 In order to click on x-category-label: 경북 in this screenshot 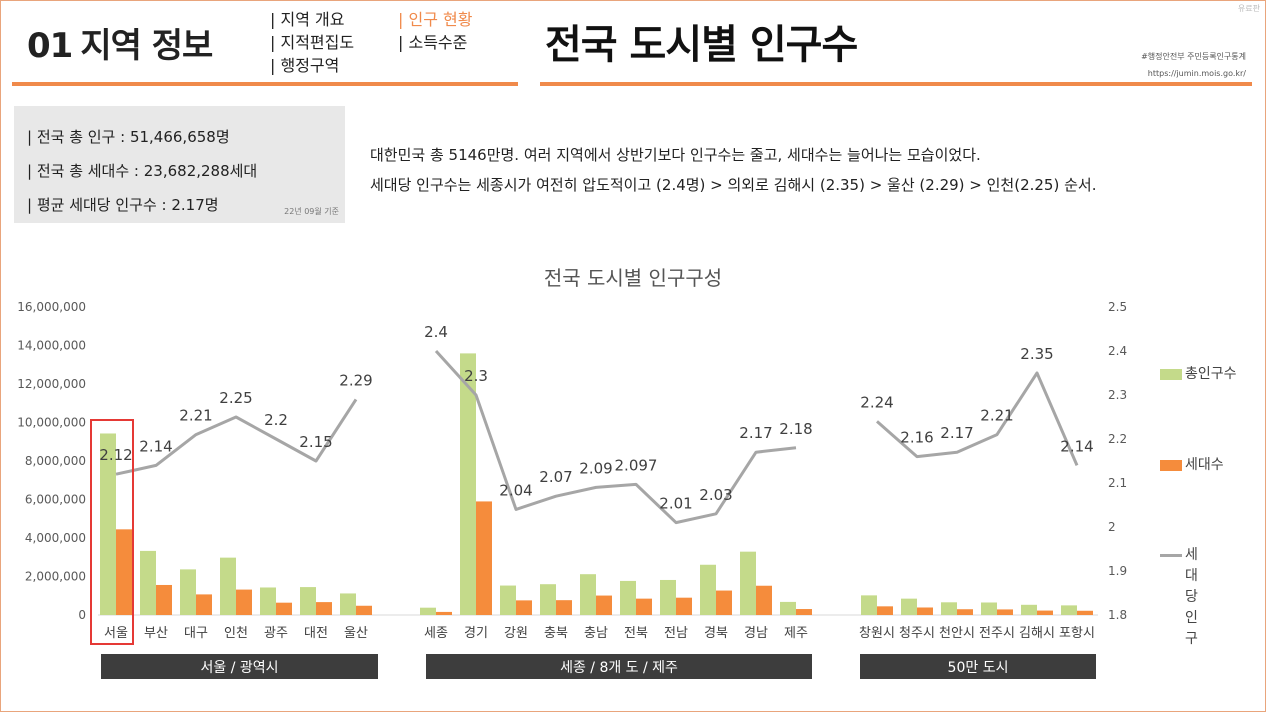, I will do `click(716, 633)`.